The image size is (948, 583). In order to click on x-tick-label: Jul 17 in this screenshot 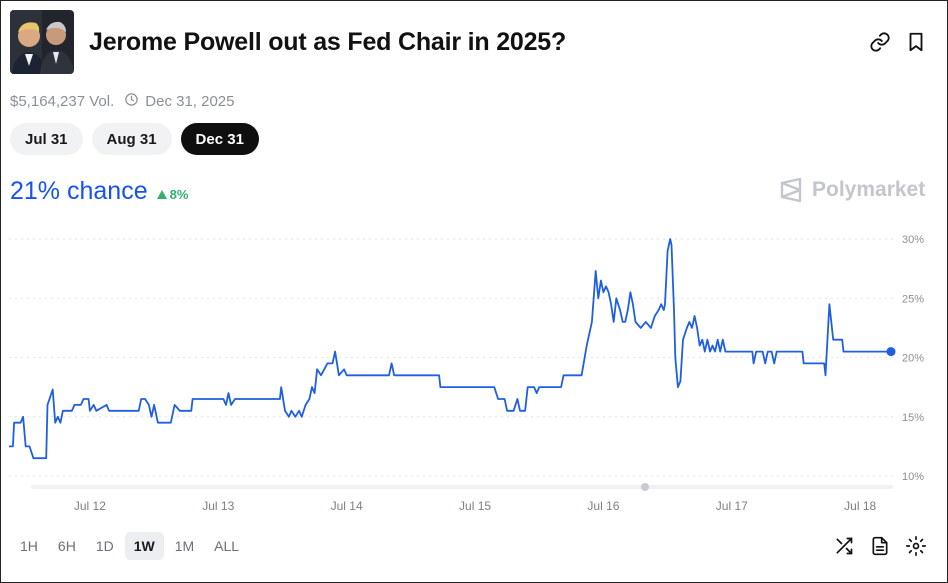, I will do `click(732, 506)`.